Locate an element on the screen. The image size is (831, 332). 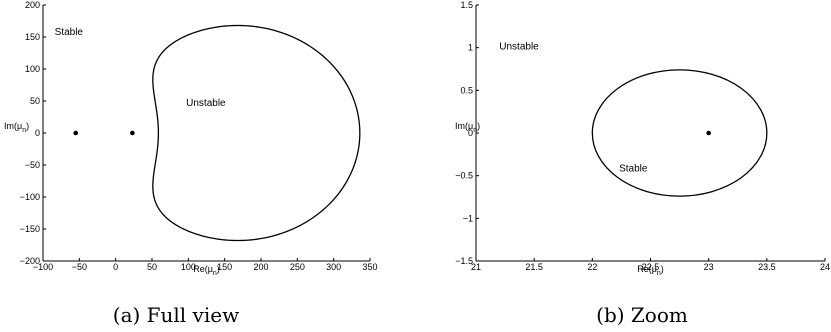
x-tick-label: −100 is located at coordinates (43, 267).